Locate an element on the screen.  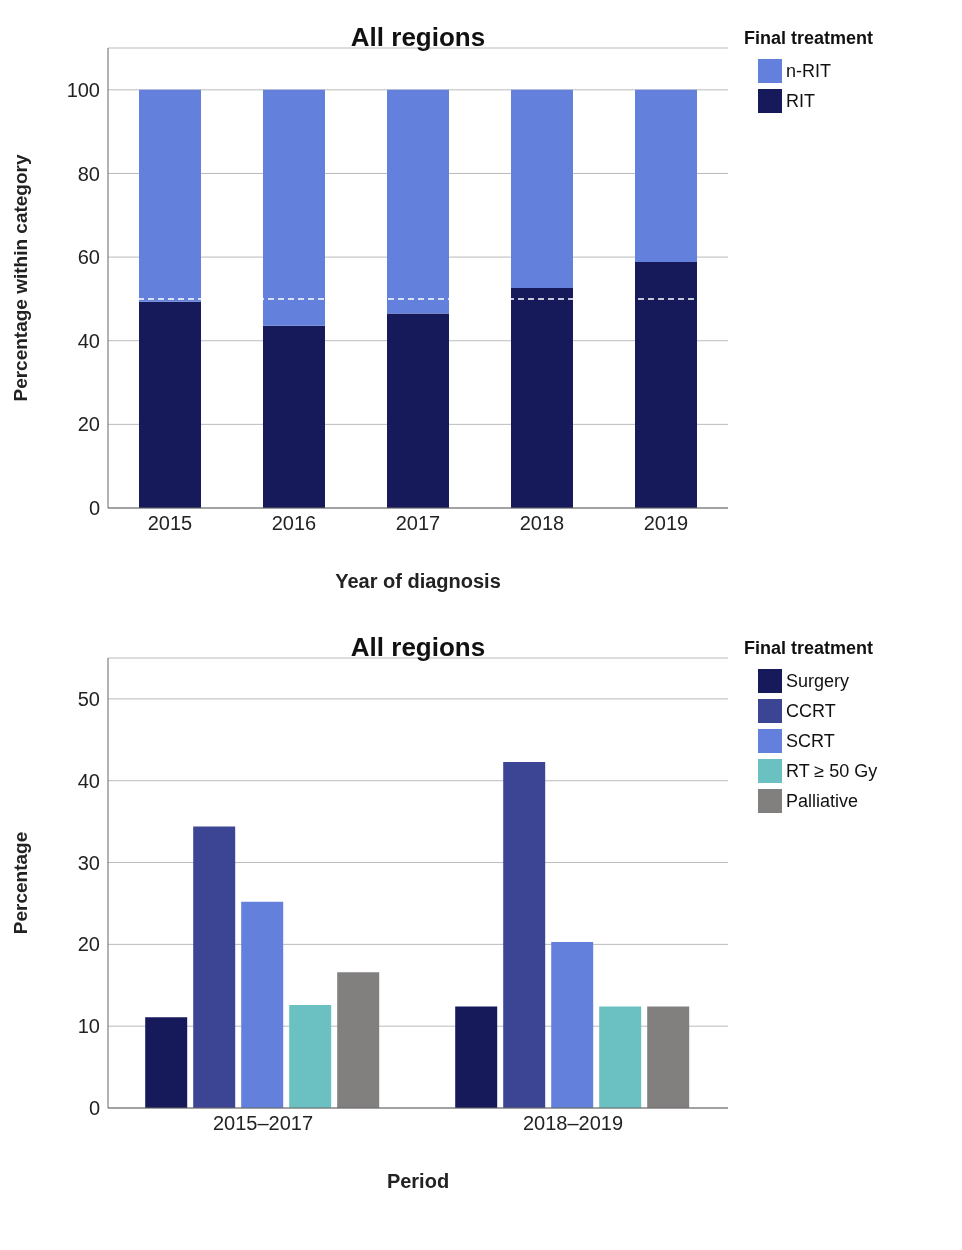
y-tick-label: 60 is located at coordinates (88, 257).